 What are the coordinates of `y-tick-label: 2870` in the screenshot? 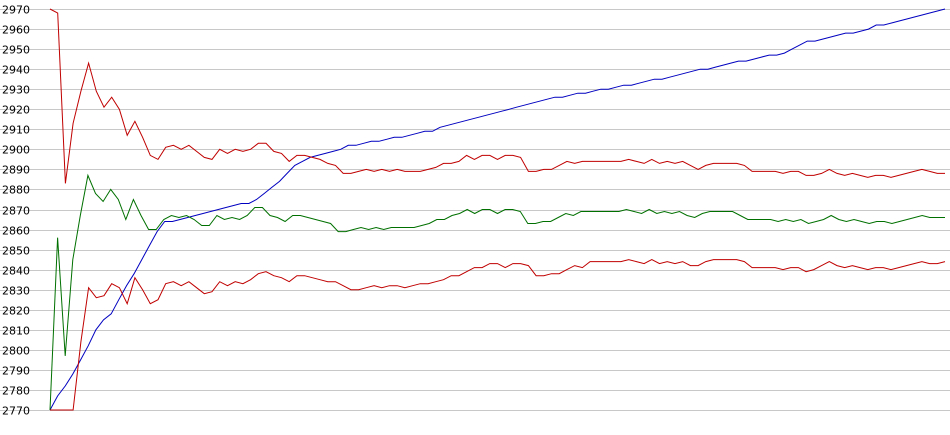 It's located at (16, 211).